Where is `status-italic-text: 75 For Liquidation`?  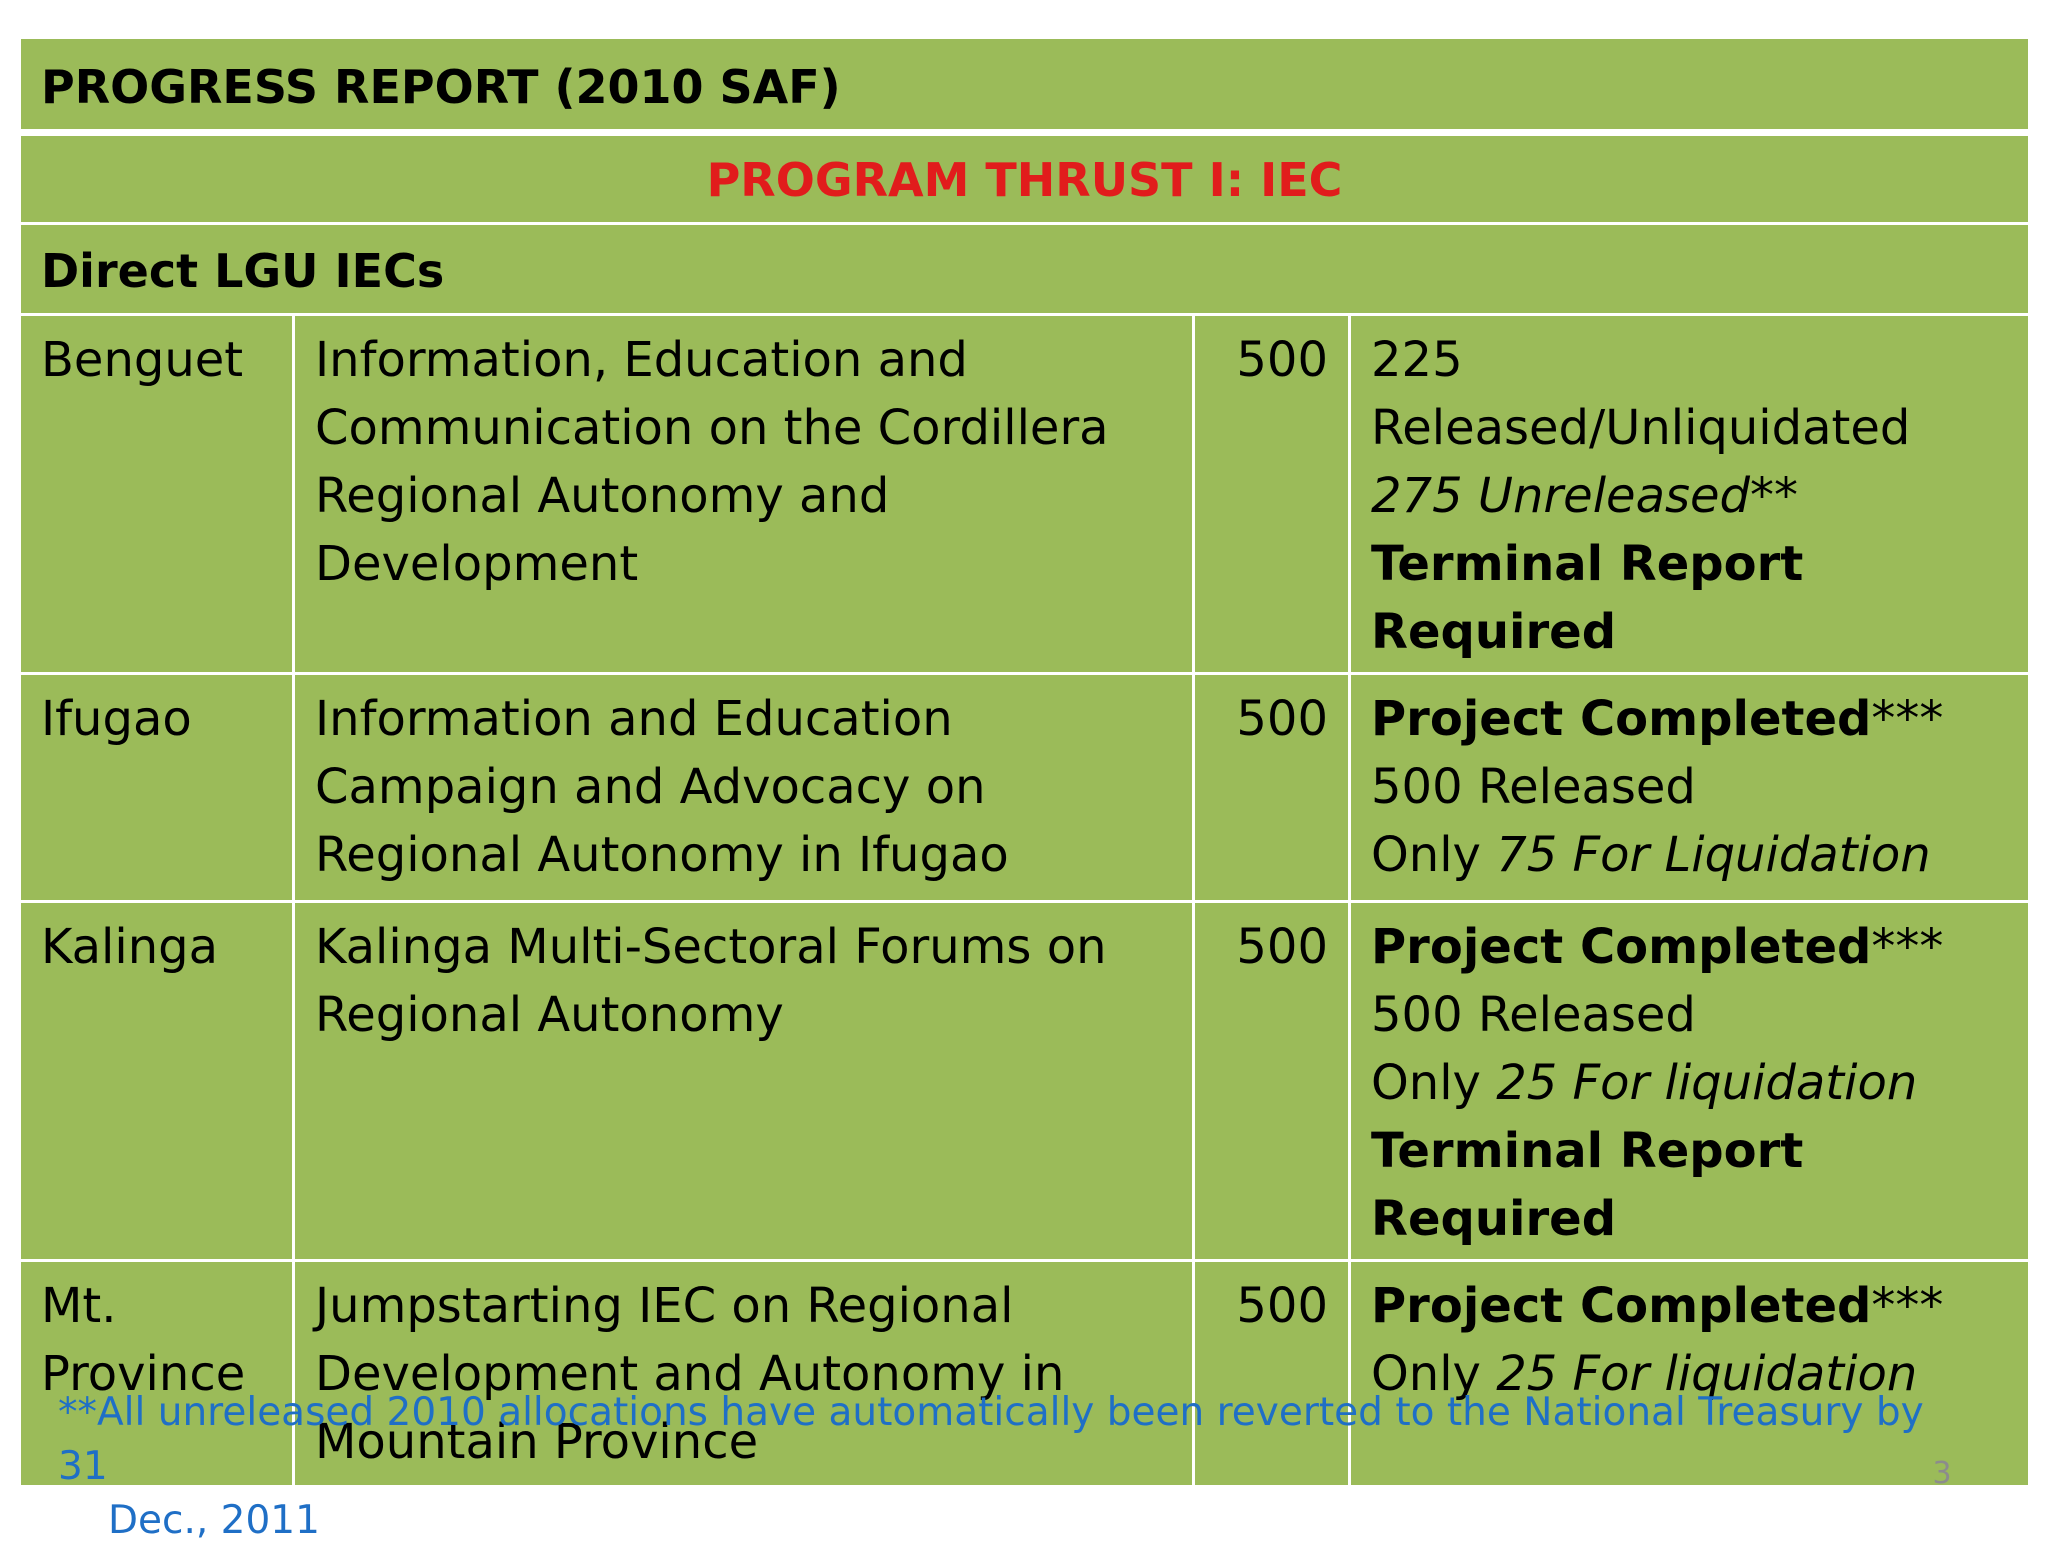 status-italic-text: 75 For Liquidation is located at coordinates (1713, 855).